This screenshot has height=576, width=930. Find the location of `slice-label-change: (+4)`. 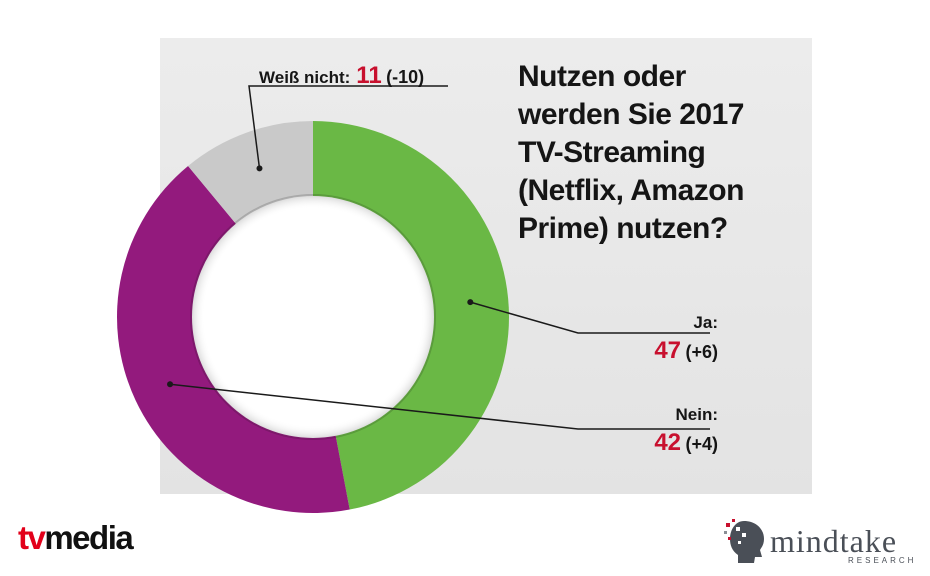

slice-label-change: (+4) is located at coordinates (701, 444).